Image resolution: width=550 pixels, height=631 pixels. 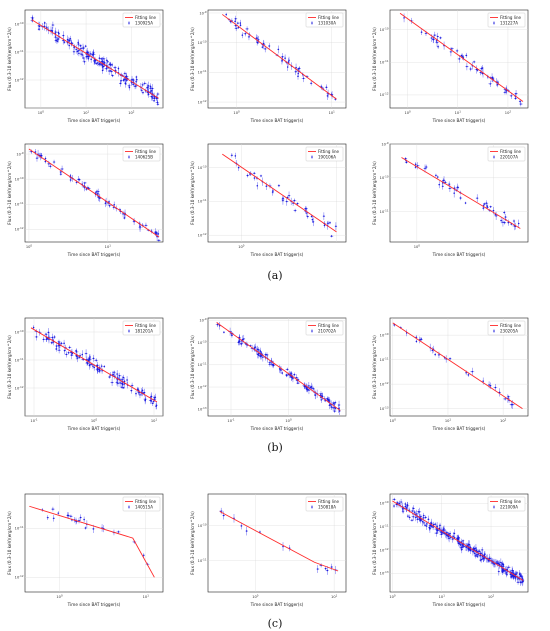 What do you see at coordinates (392, 597) in the screenshot?
I see `x-tick-label: 100` at bounding box center [392, 597].